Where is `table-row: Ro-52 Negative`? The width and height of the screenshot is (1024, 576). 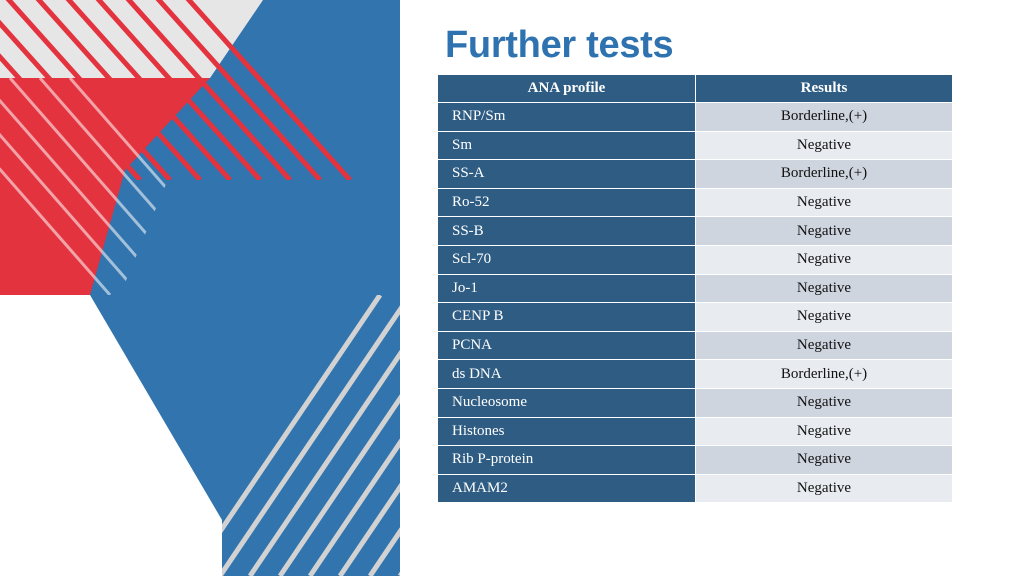 table-row: Ro-52 Negative is located at coordinates (695, 202).